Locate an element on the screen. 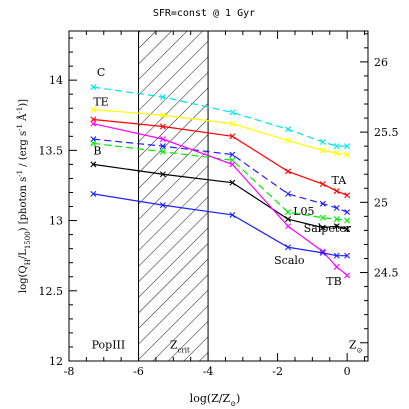 Image resolution: width=409 pixels, height=409 pixels. x-tick-label: -6 is located at coordinates (138, 371).